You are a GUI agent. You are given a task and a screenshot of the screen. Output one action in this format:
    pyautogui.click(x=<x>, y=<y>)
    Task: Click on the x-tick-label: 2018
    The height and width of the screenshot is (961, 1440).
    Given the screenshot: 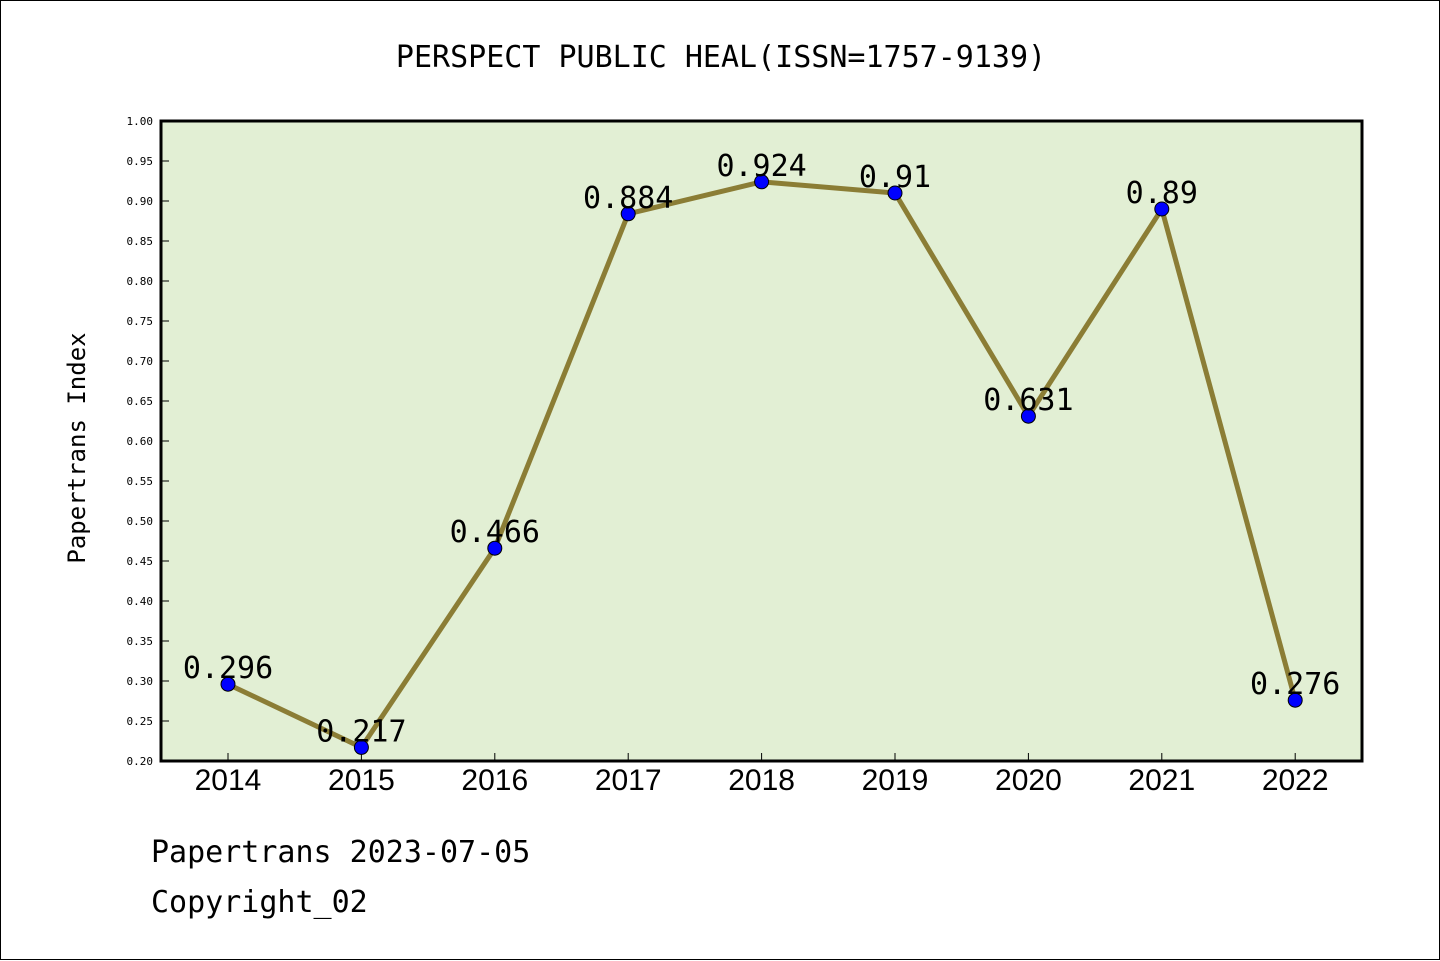 What is the action you would take?
    pyautogui.click(x=761, y=780)
    